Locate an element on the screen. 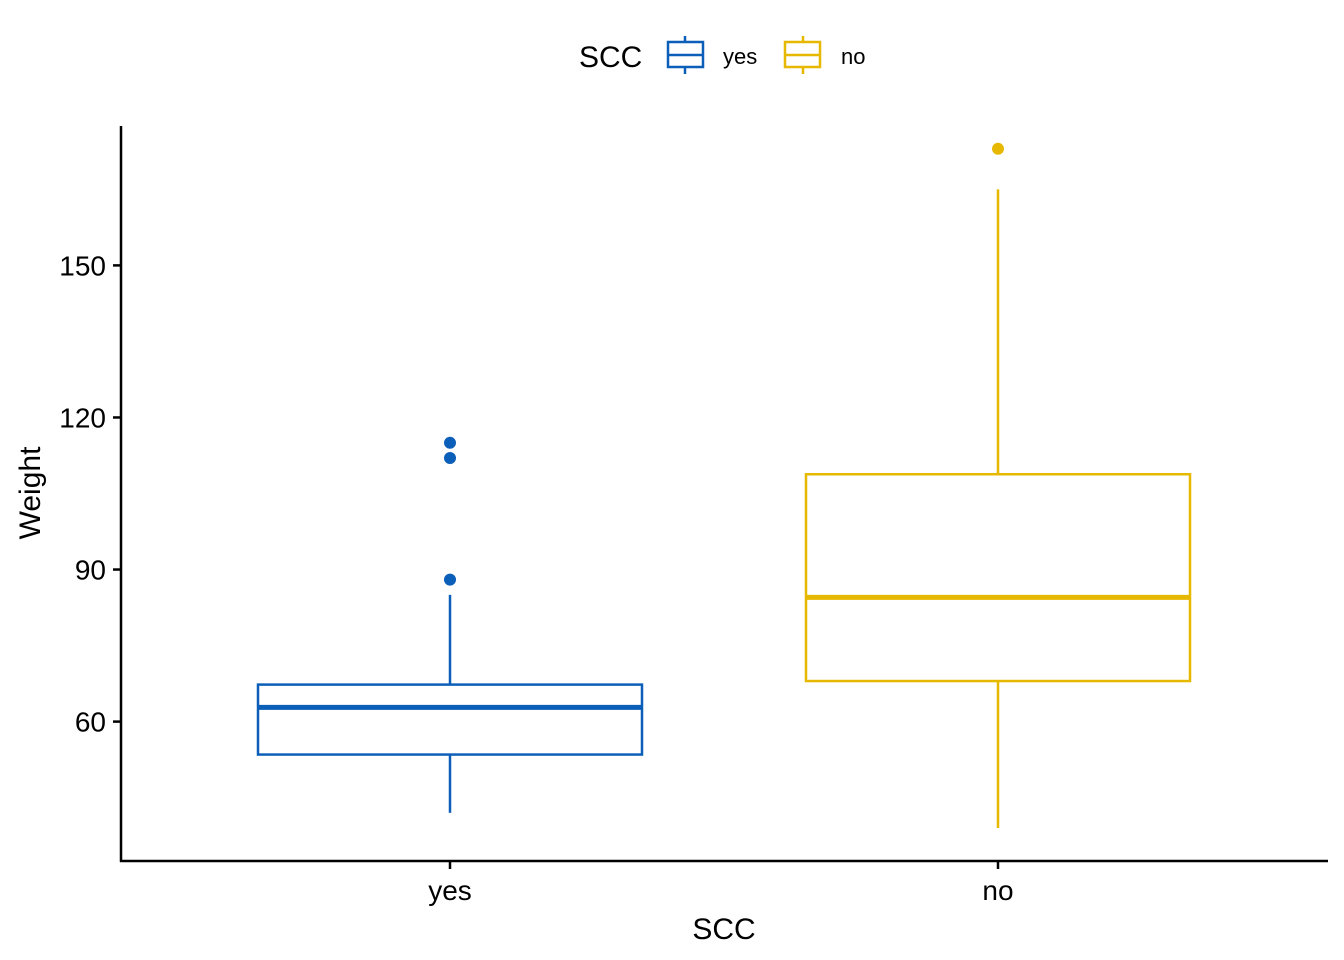 This screenshot has width=1344, height=960. legend-label-yes: yes is located at coordinates (740, 56).